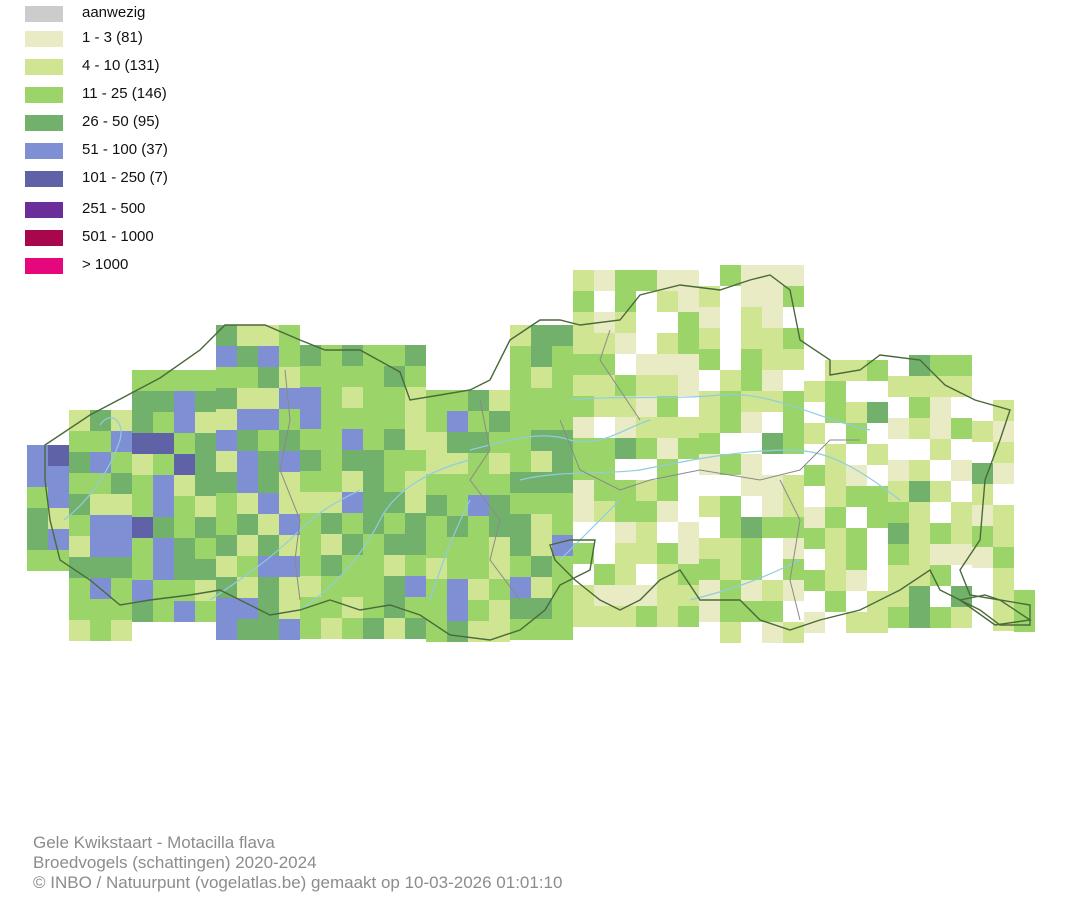 This screenshot has height=900, width=1074. What do you see at coordinates (994, 610) in the screenshot?
I see `voeren-enclave` at bounding box center [994, 610].